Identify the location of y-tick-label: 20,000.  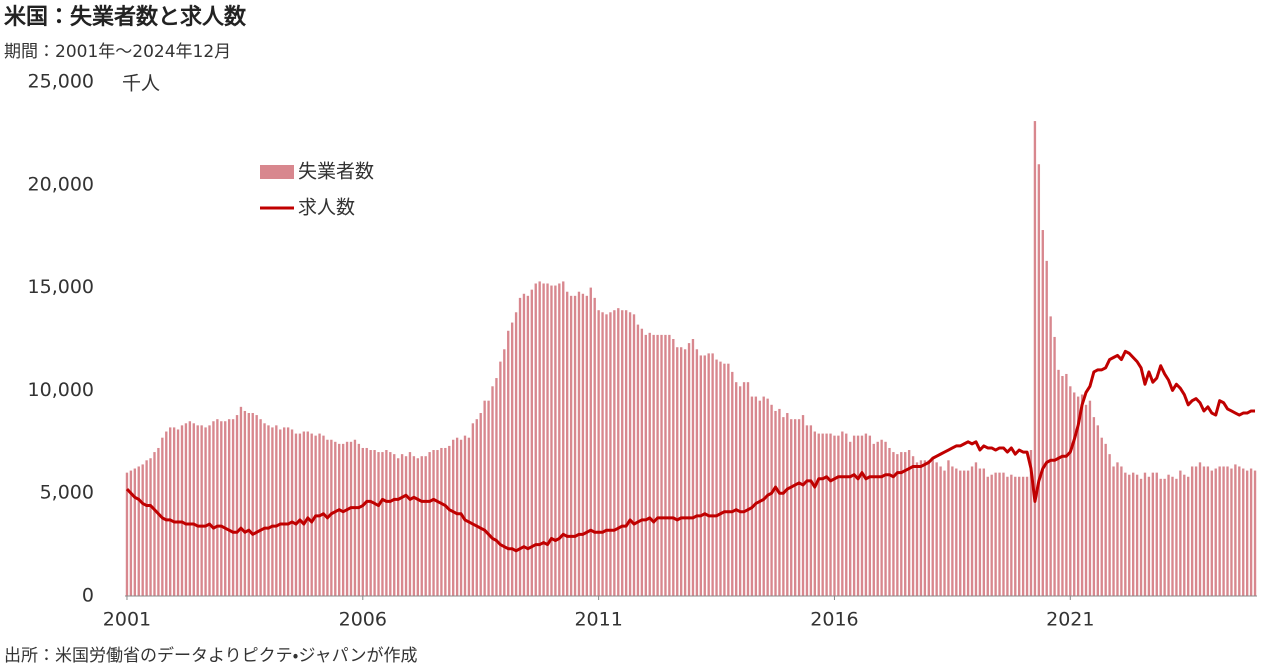
(61, 184).